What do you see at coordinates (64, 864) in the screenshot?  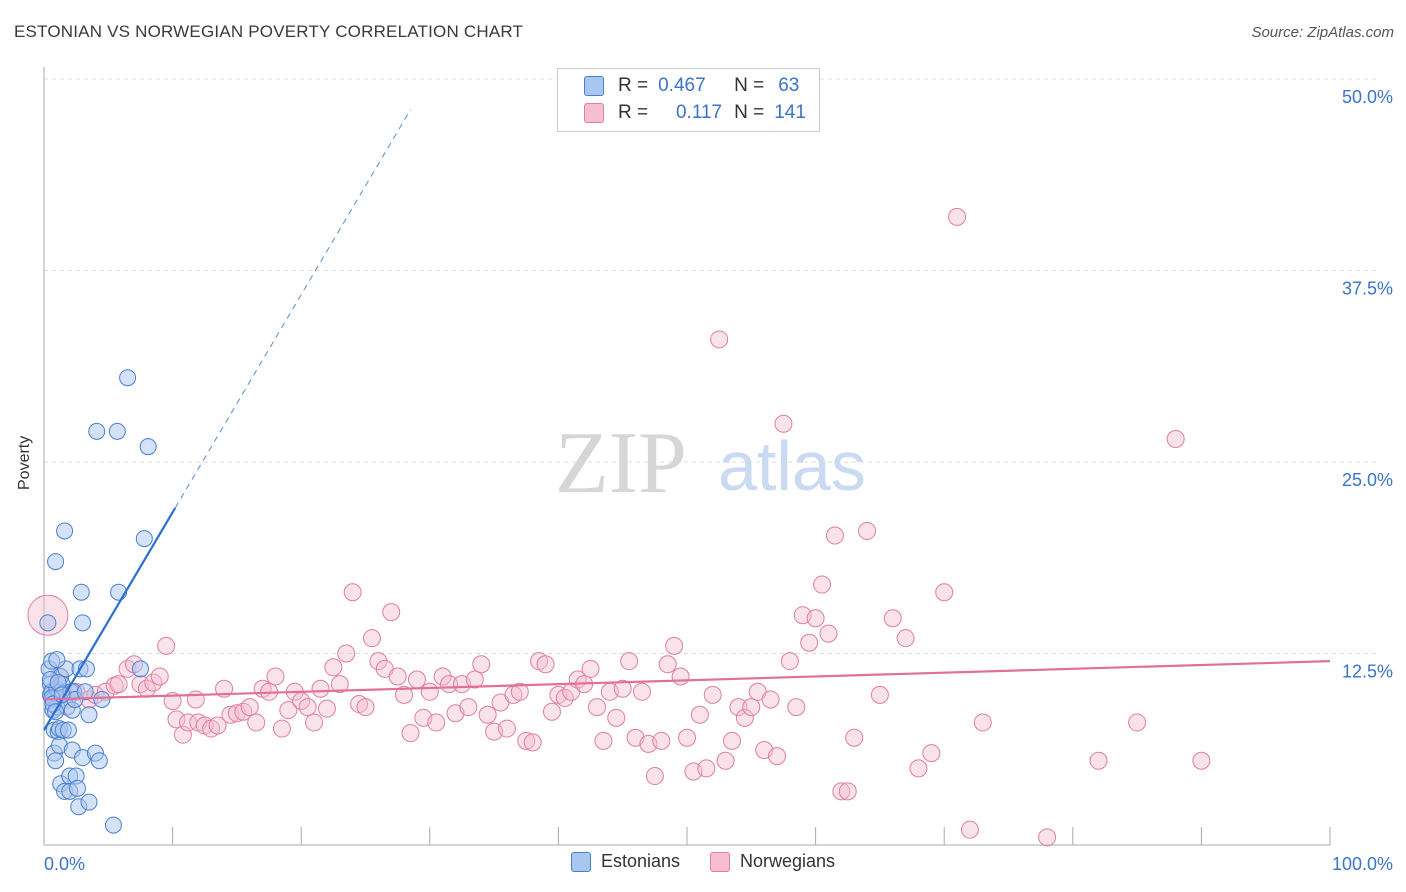 I see `x-tick-label: 0.0%` at bounding box center [64, 864].